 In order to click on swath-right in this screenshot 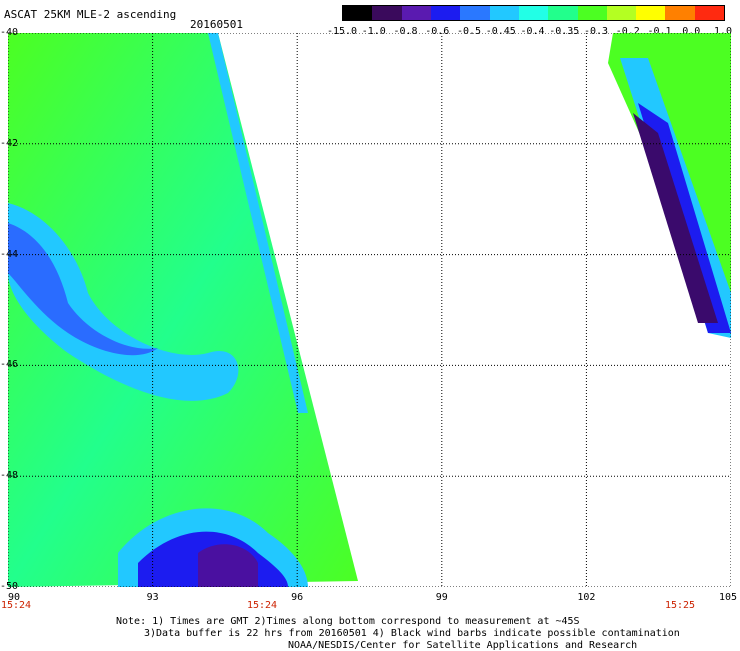, I will do `click(669, 185)`.